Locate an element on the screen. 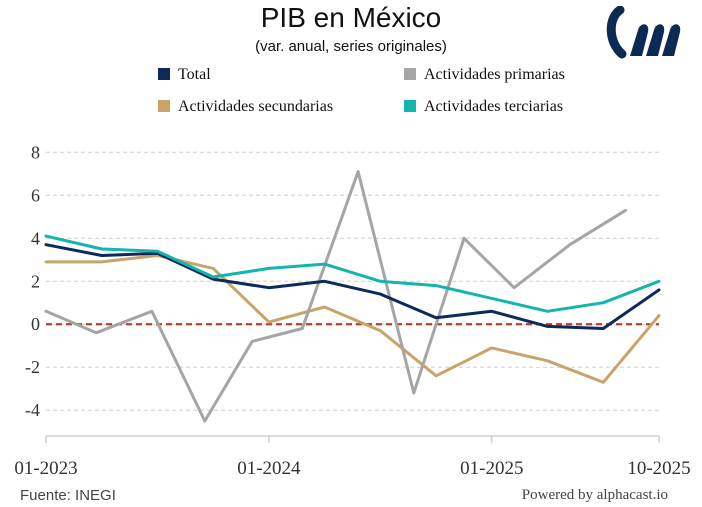 This screenshot has height=507, width=702. legend-item-primarias: Actividades primarias is located at coordinates (484, 75).